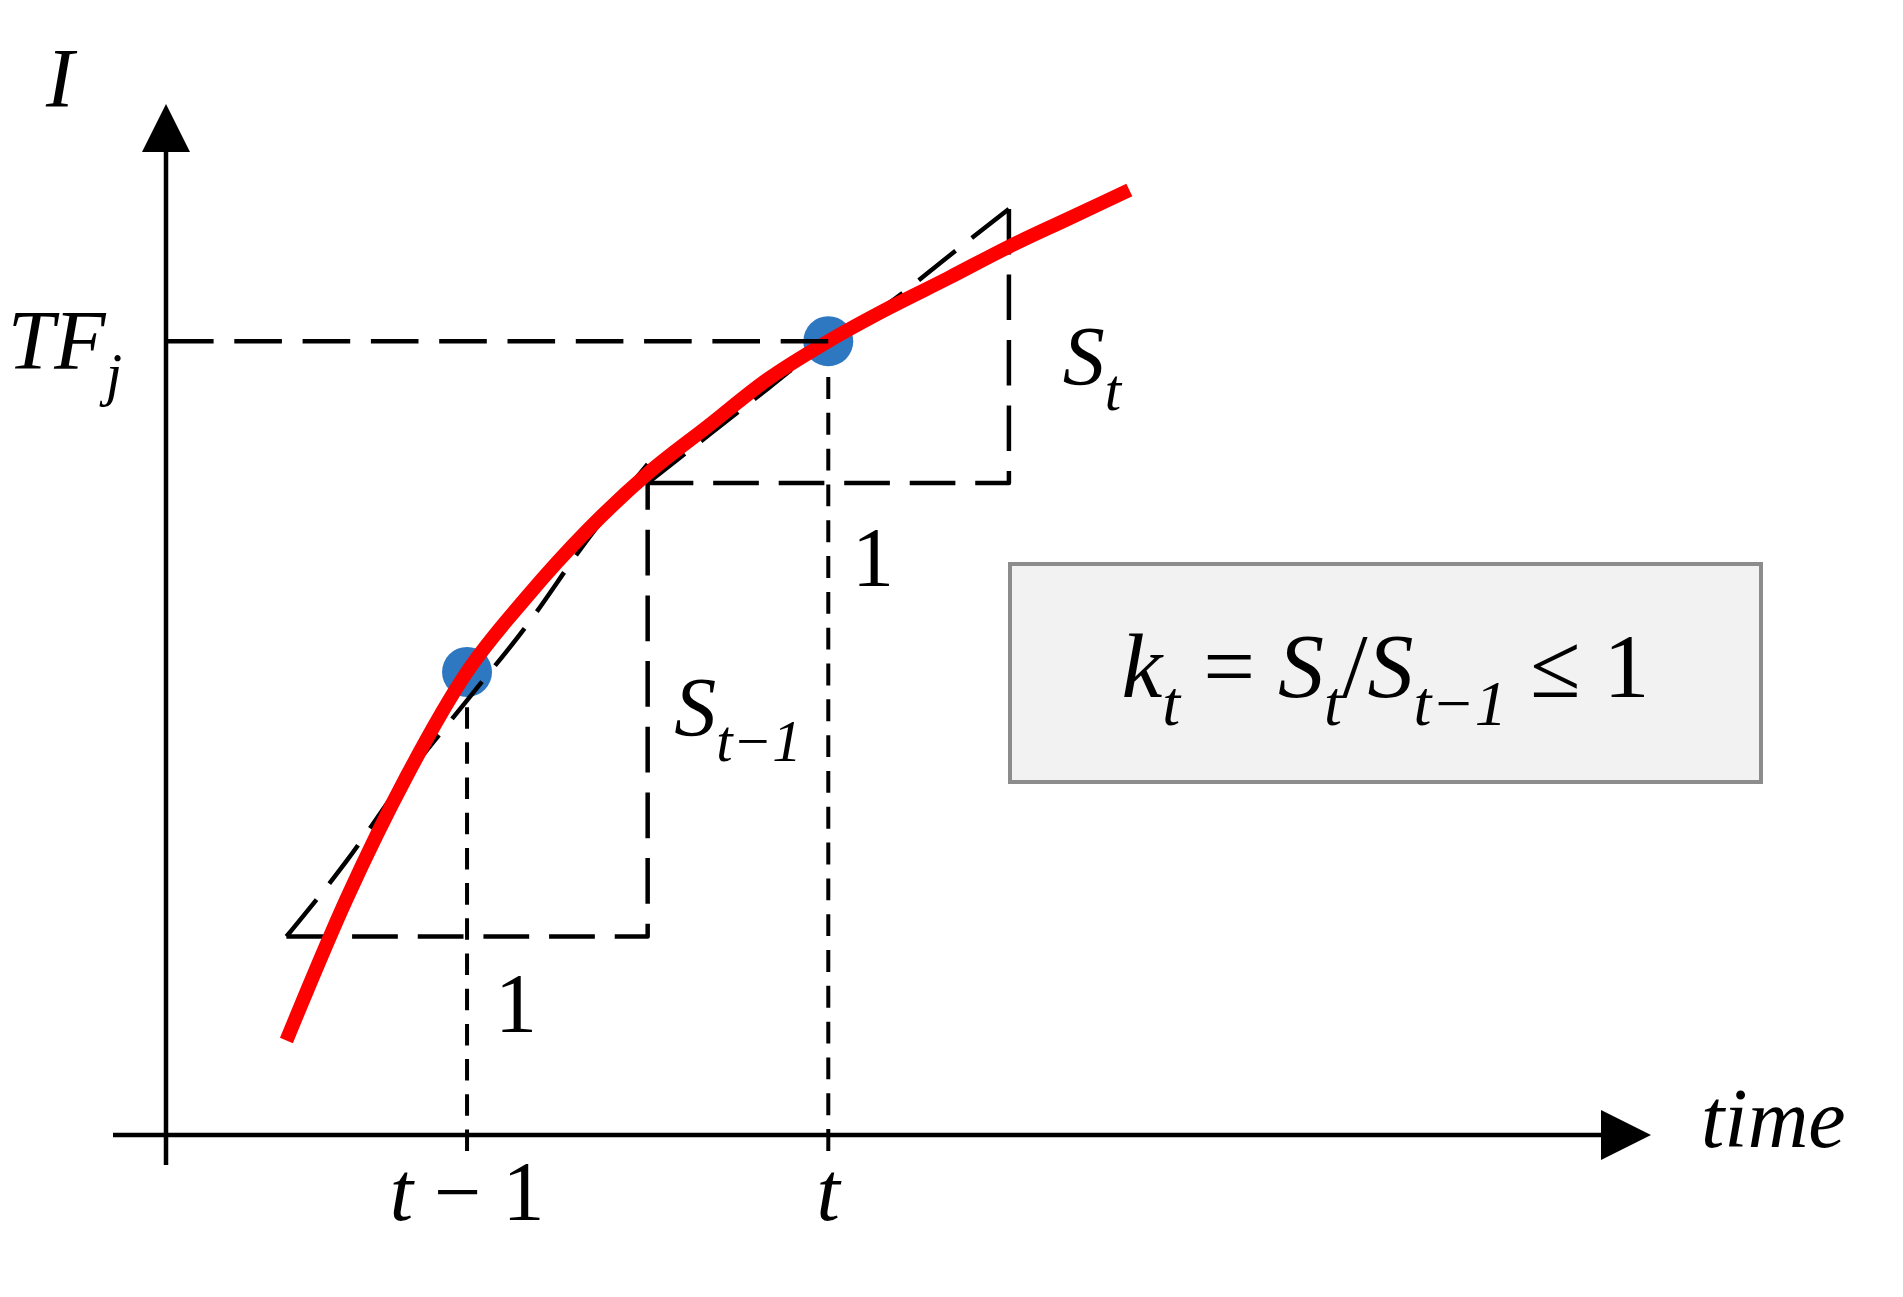 This screenshot has width=1903, height=1297. I want to click on x-tick-label: t − 1, so click(467, 1191).